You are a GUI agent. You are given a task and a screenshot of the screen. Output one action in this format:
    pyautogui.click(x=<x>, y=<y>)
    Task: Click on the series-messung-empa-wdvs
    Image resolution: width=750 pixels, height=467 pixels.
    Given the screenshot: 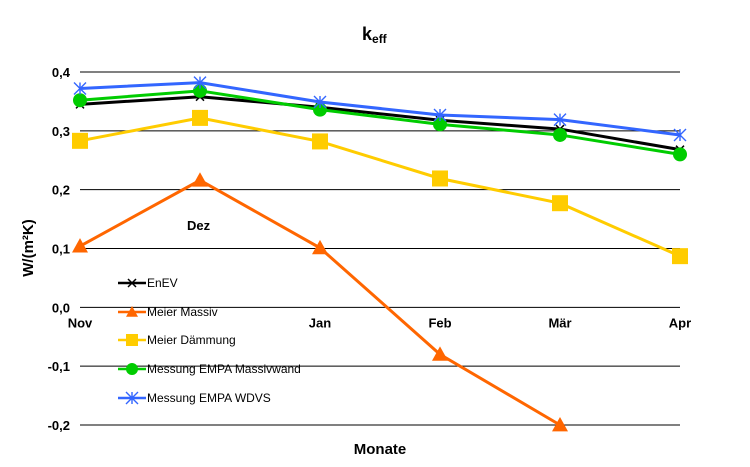 What is the action you would take?
    pyautogui.click(x=380, y=109)
    